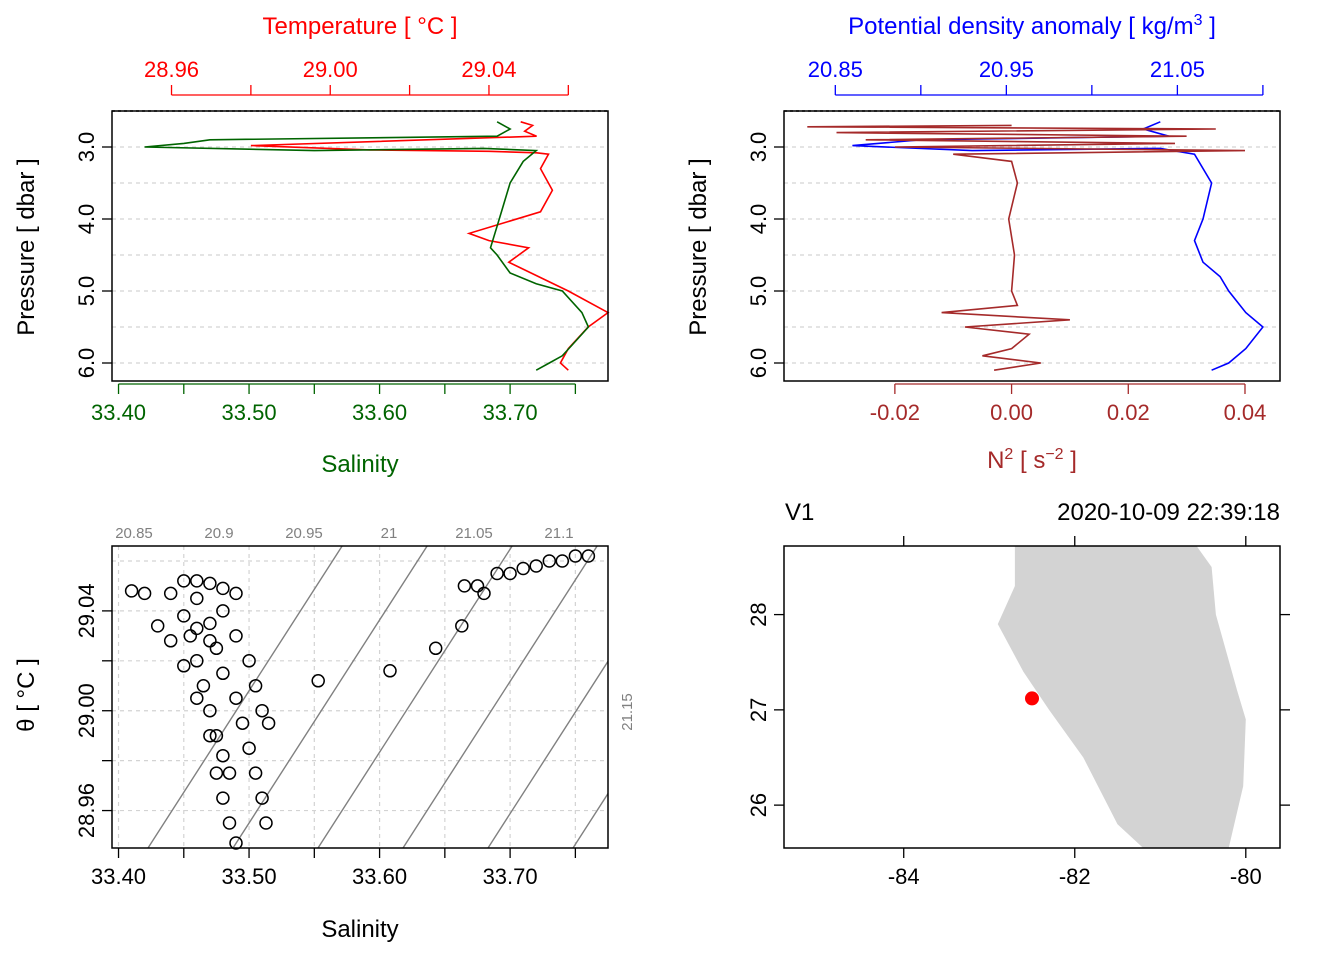 The width and height of the screenshot is (1344, 960). What do you see at coordinates (118, 876) in the screenshot?
I see `x-axis-salinity-tick-label: 33.40` at bounding box center [118, 876].